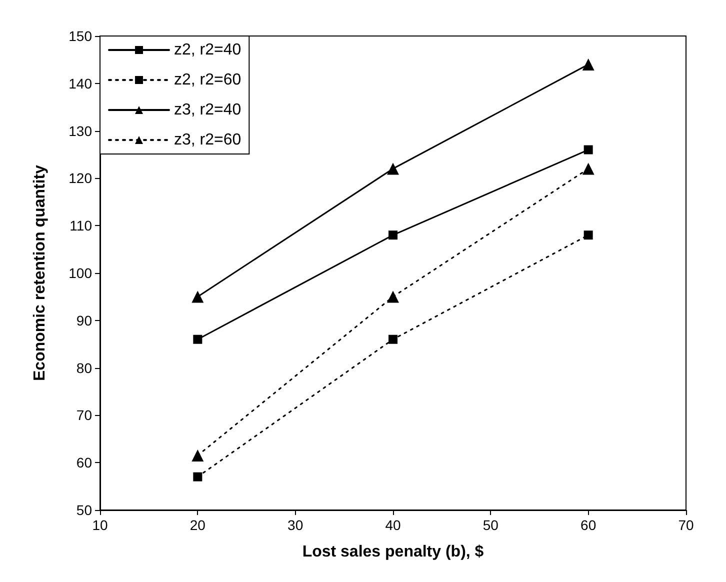  What do you see at coordinates (393, 552) in the screenshot?
I see `x-axis-title: Lost sales penalty (b), $` at bounding box center [393, 552].